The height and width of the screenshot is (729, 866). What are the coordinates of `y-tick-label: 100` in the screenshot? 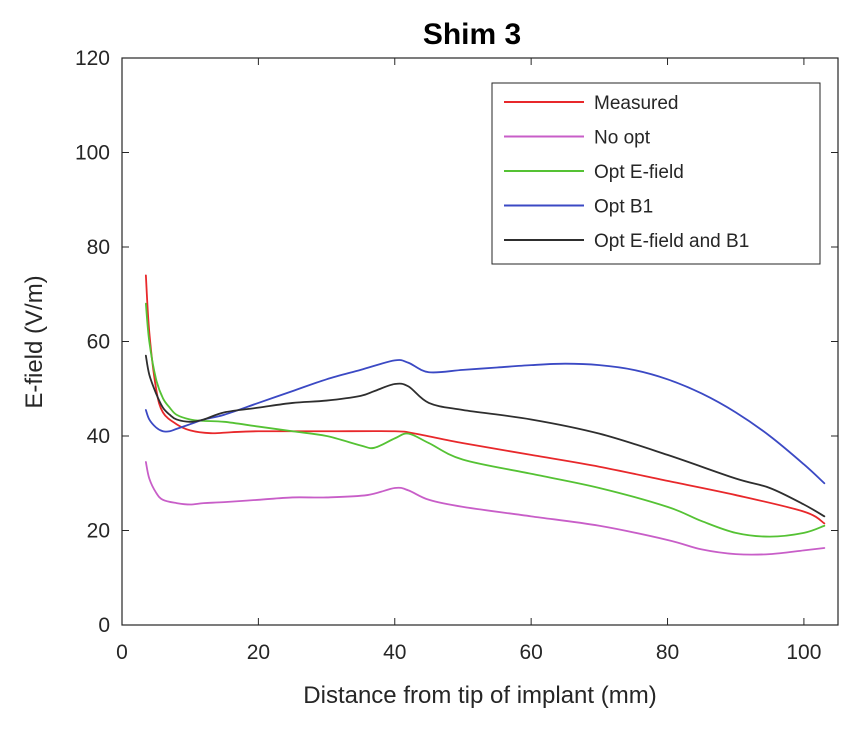 It's located at (92, 153).